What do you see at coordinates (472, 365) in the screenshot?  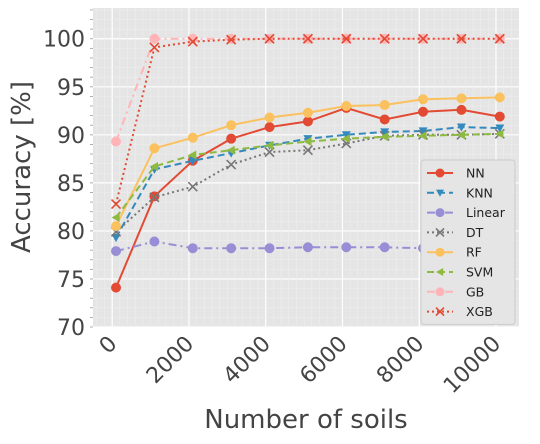 I see `x-tick-label: 10000` at bounding box center [472, 365].